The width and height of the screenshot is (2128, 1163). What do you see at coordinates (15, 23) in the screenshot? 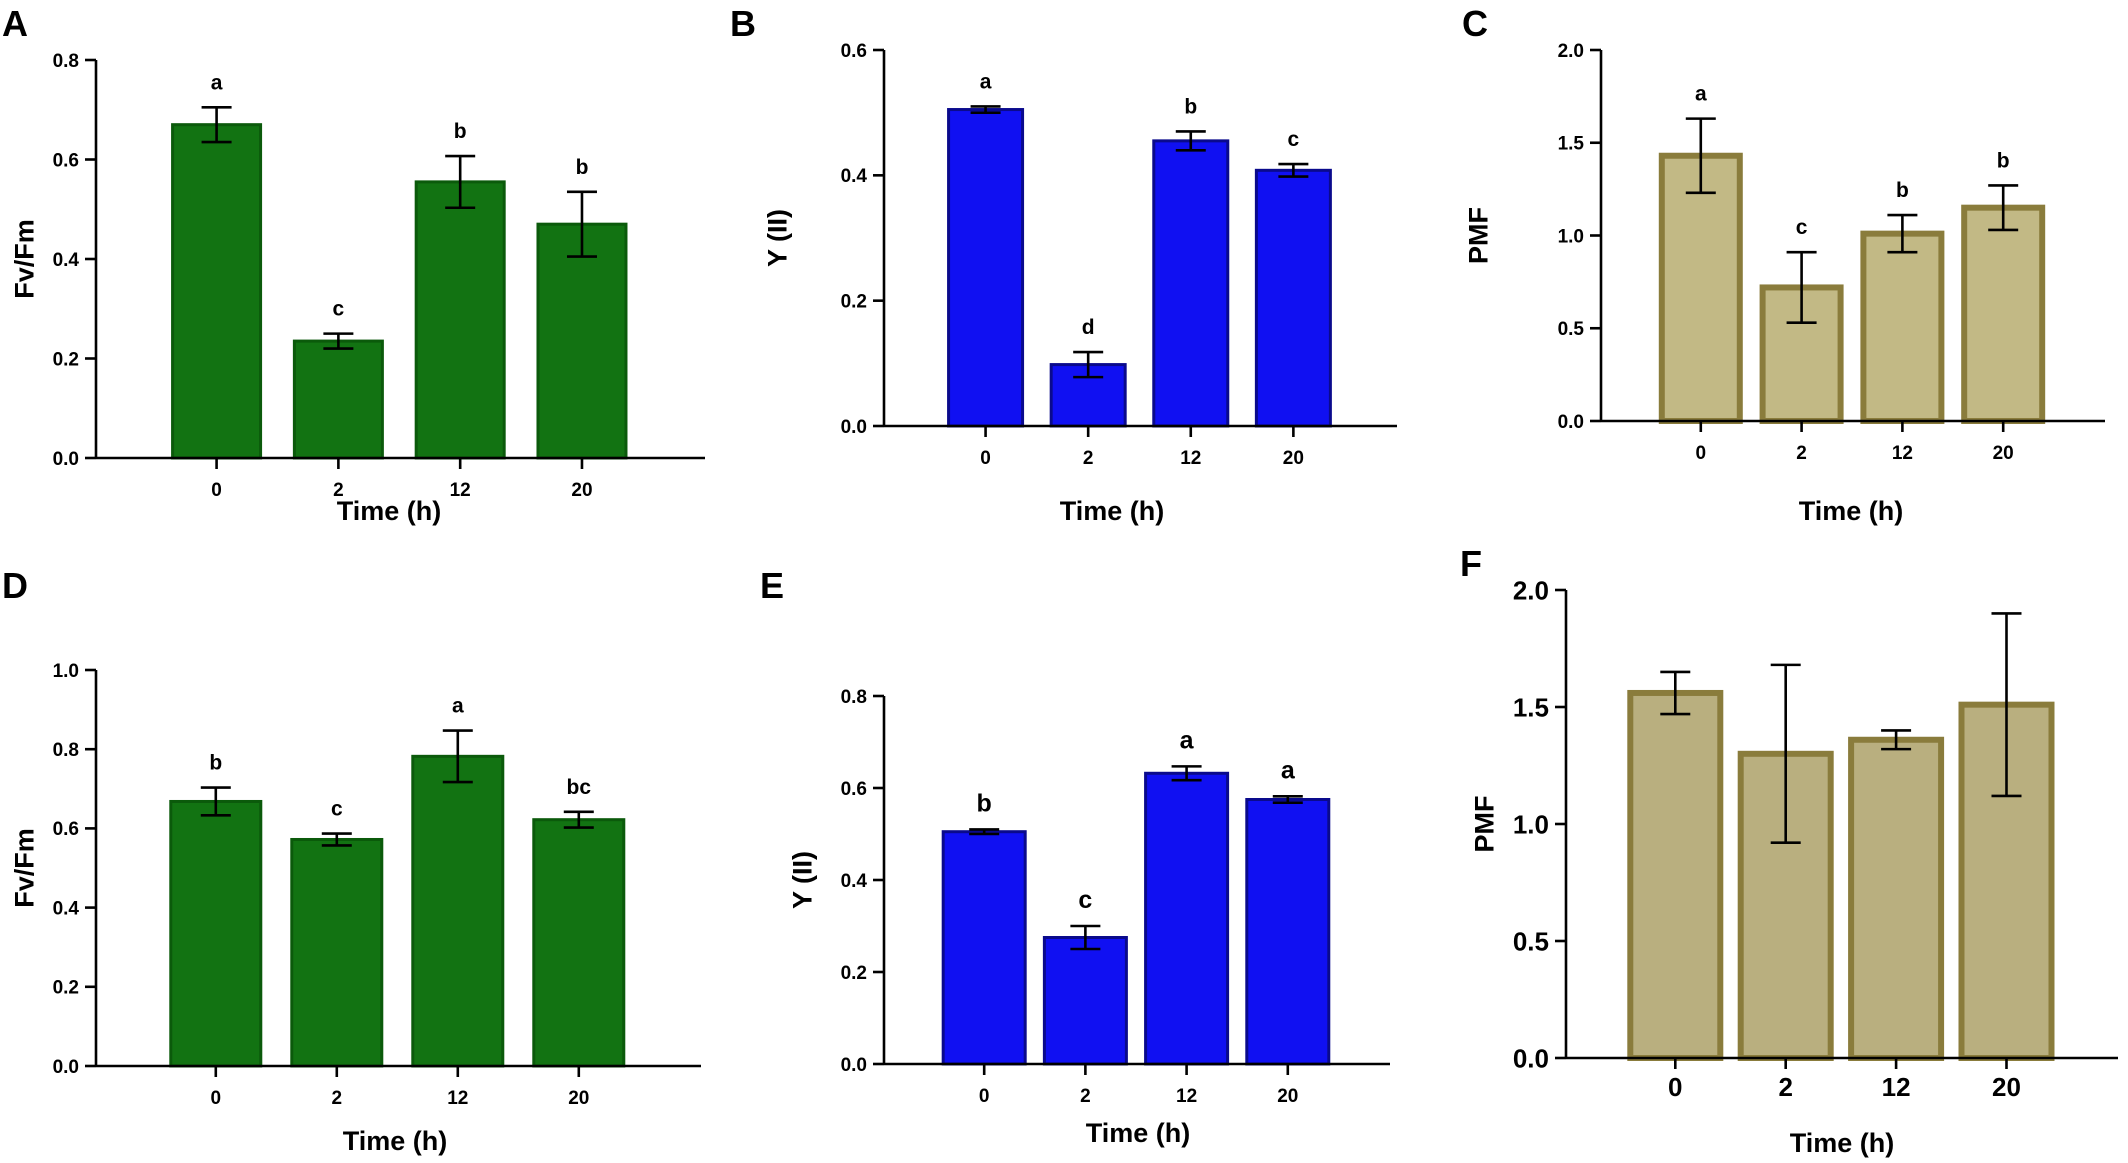
I see `panel-letter: A` at bounding box center [15, 23].